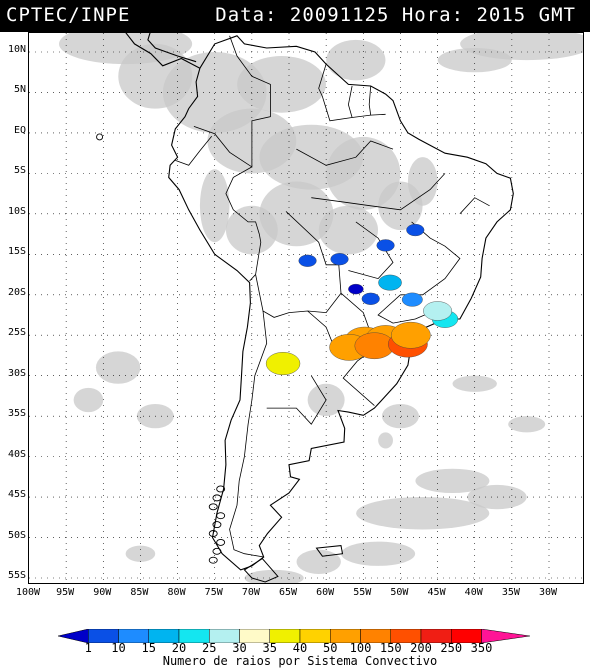 The height and width of the screenshot is (670, 600). I want to click on lat-tick-label: 35S, so click(16, 414).